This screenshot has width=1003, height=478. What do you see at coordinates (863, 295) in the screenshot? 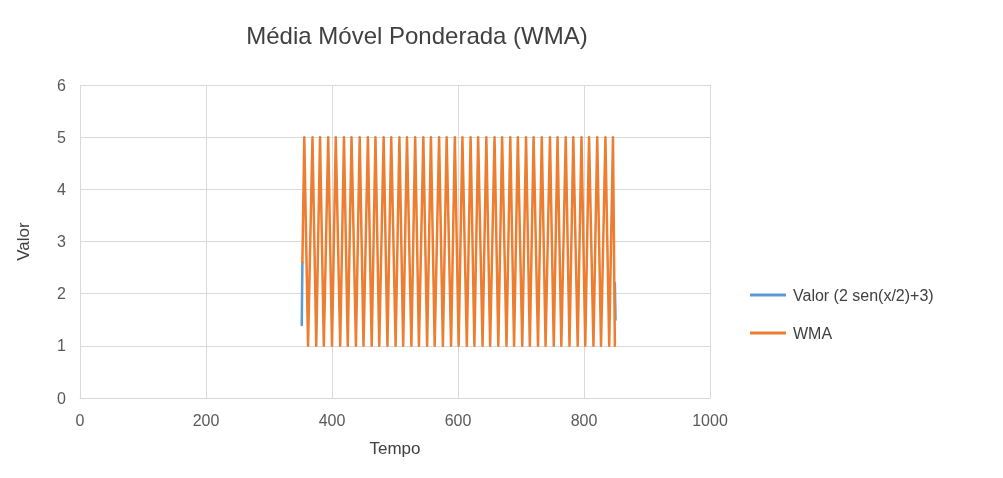
I see `legend-label: Valor (2 sen(x/2)+3)` at bounding box center [863, 295].